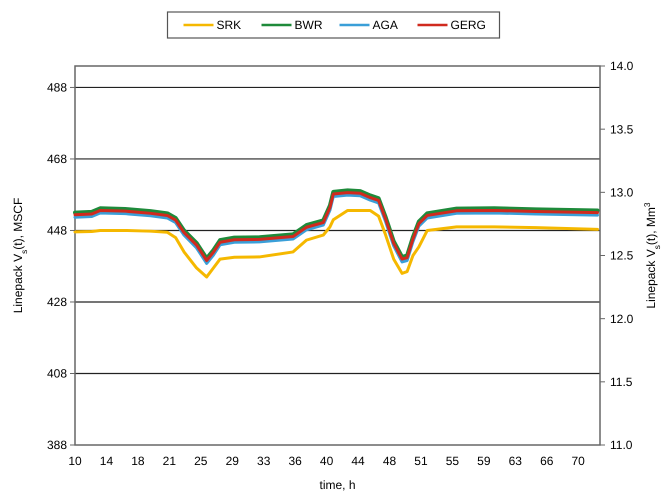 The width and height of the screenshot is (667, 499). Describe the element at coordinates (327, 461) in the screenshot. I see `x-tick-label: 40` at that location.